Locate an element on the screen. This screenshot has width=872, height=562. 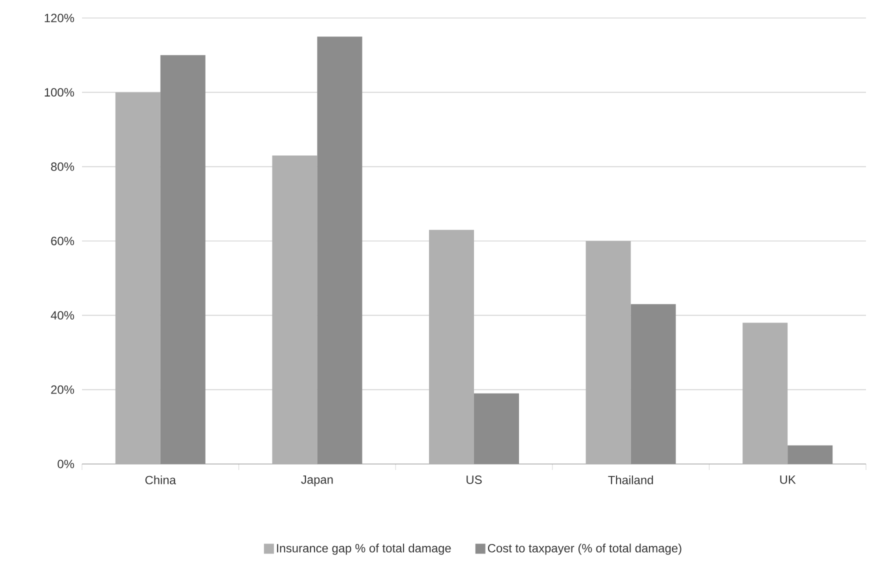
x-tick-label: US is located at coordinates (474, 480).